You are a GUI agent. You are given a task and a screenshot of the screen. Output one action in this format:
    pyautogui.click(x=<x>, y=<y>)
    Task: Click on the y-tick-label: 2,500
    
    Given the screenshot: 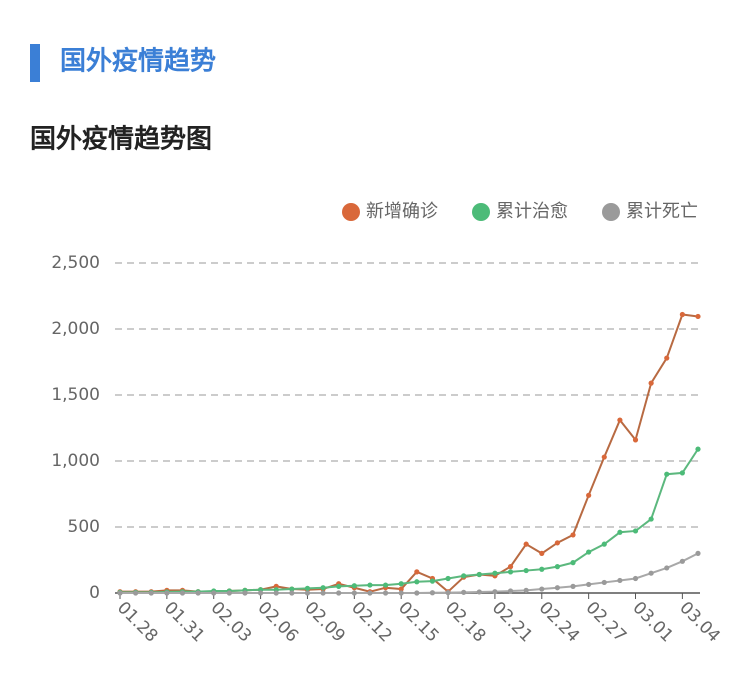 What is the action you would take?
    pyautogui.click(x=75, y=263)
    